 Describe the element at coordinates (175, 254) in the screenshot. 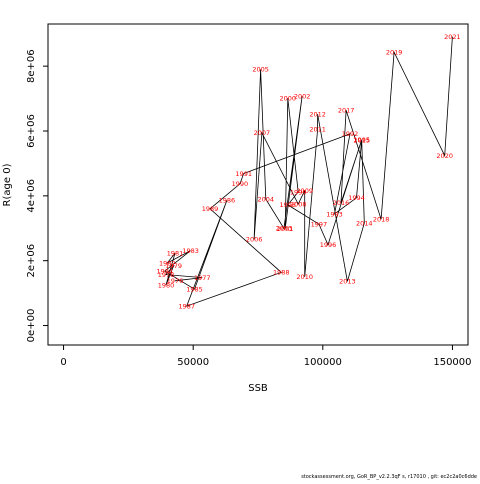

I see `point-label-1981: 1981` at that location.